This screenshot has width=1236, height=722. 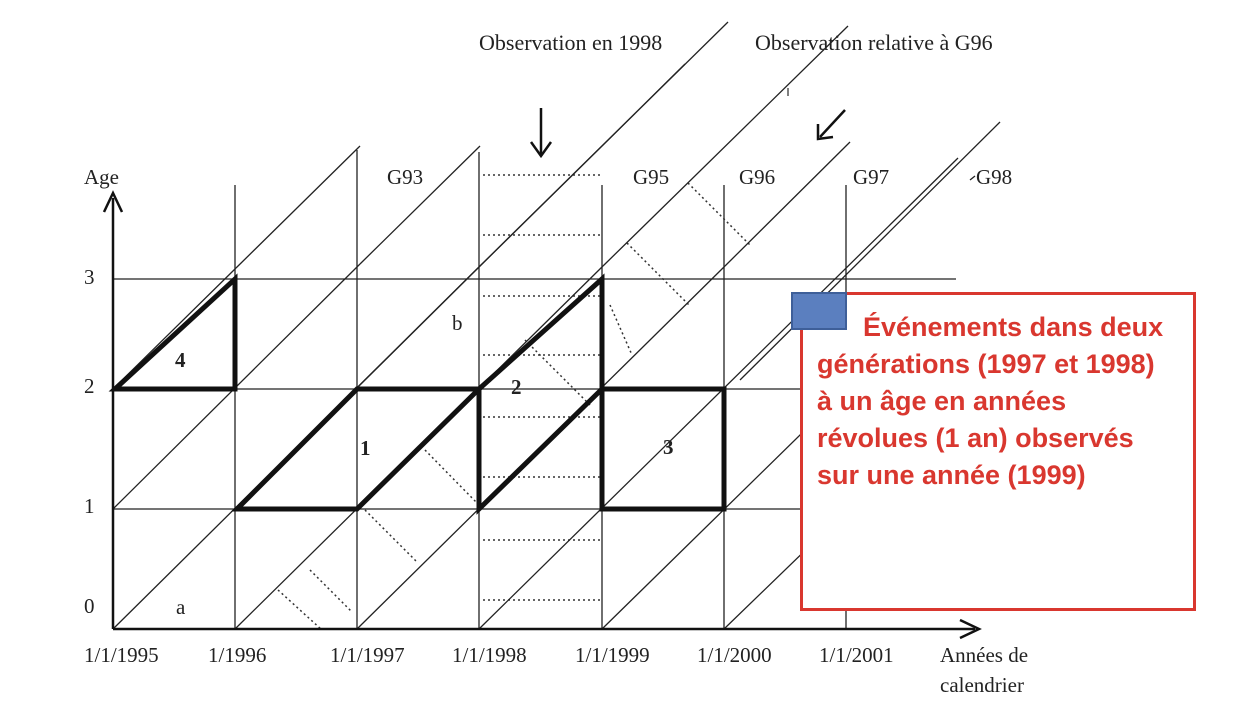 I want to click on generation-label-g98: G98, so click(x=994, y=177).